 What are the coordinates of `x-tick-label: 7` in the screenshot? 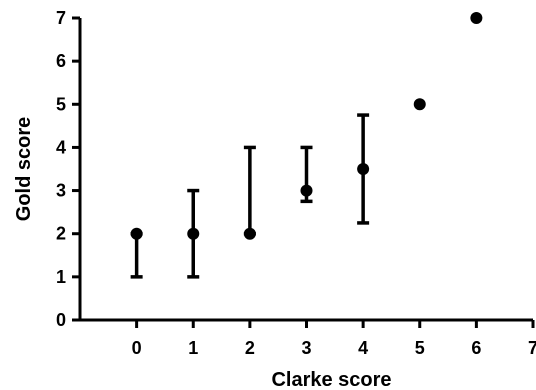 It's located at (532, 348).